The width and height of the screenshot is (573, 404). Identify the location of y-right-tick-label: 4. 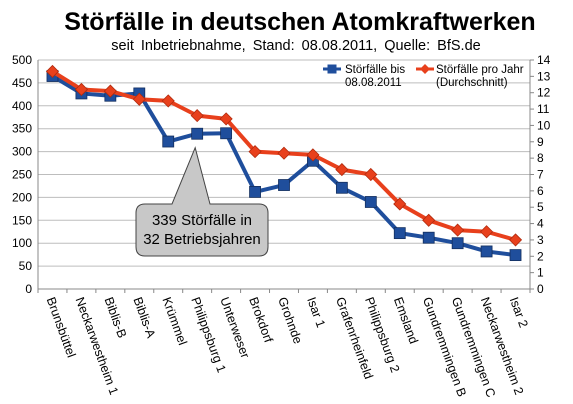
(540, 224).